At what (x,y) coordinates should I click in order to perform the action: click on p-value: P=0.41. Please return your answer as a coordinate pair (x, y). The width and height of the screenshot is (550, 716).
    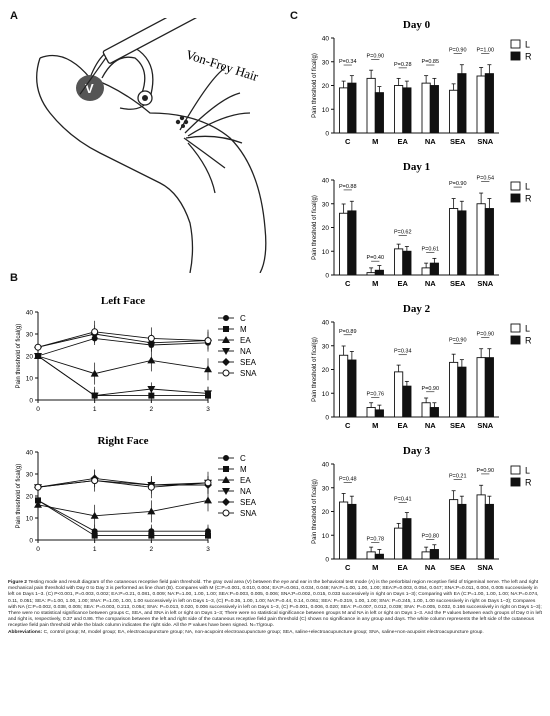
    Looking at the image, I should click on (403, 499).